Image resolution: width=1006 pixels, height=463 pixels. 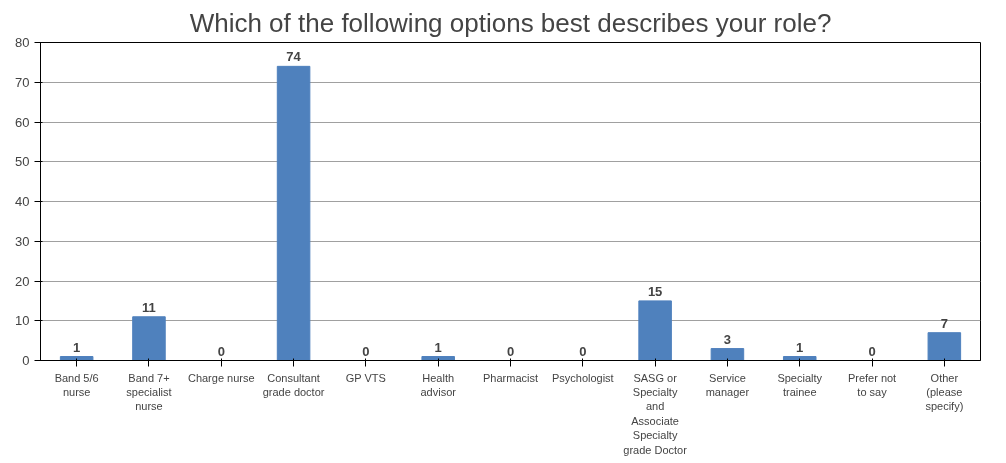 What do you see at coordinates (582, 377) in the screenshot?
I see `x-tick-label: Psychologist` at bounding box center [582, 377].